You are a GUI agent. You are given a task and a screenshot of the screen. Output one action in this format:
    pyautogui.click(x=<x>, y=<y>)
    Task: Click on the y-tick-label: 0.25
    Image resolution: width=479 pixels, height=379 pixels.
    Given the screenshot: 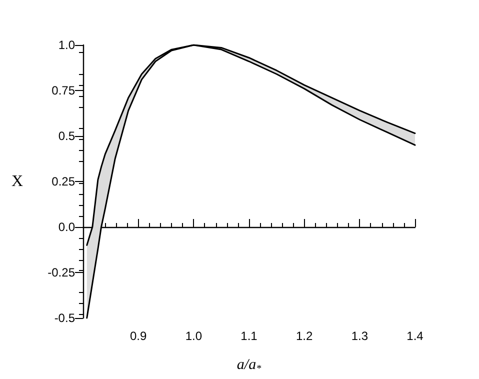 What is the action you would take?
    pyautogui.click(x=64, y=181)
    